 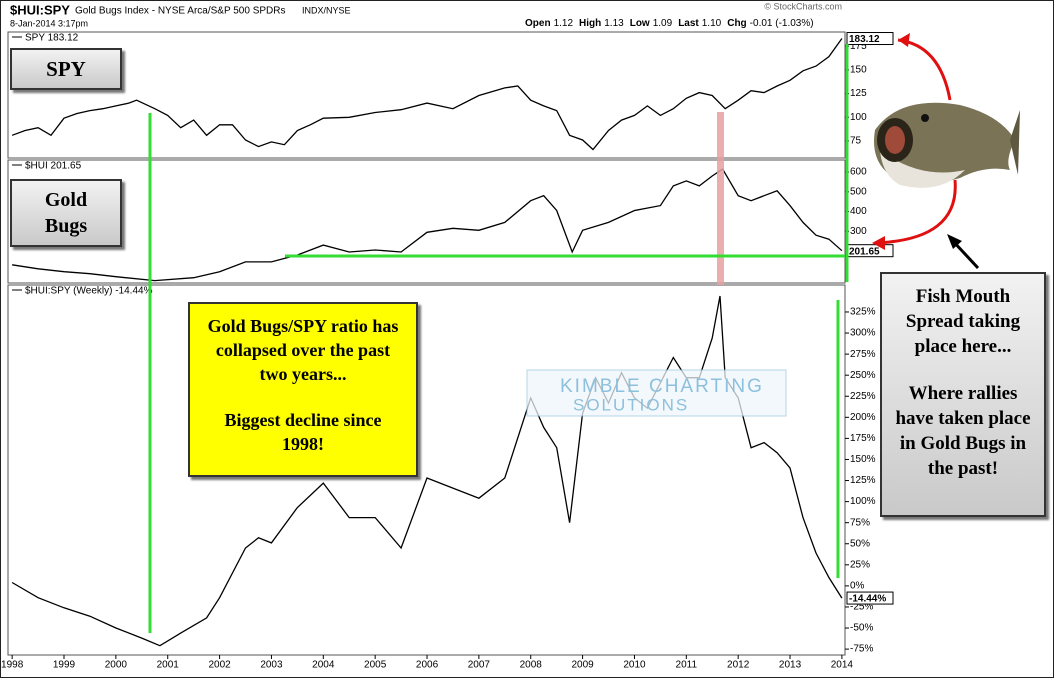 I want to click on y-tick-label: -50%, so click(x=861, y=628).